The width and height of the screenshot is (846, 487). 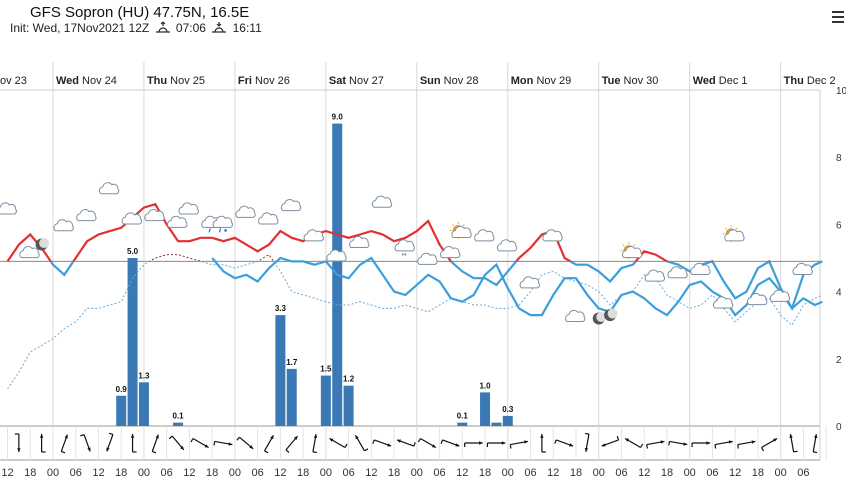 I want to click on precip-label: 1.0, so click(x=485, y=385).